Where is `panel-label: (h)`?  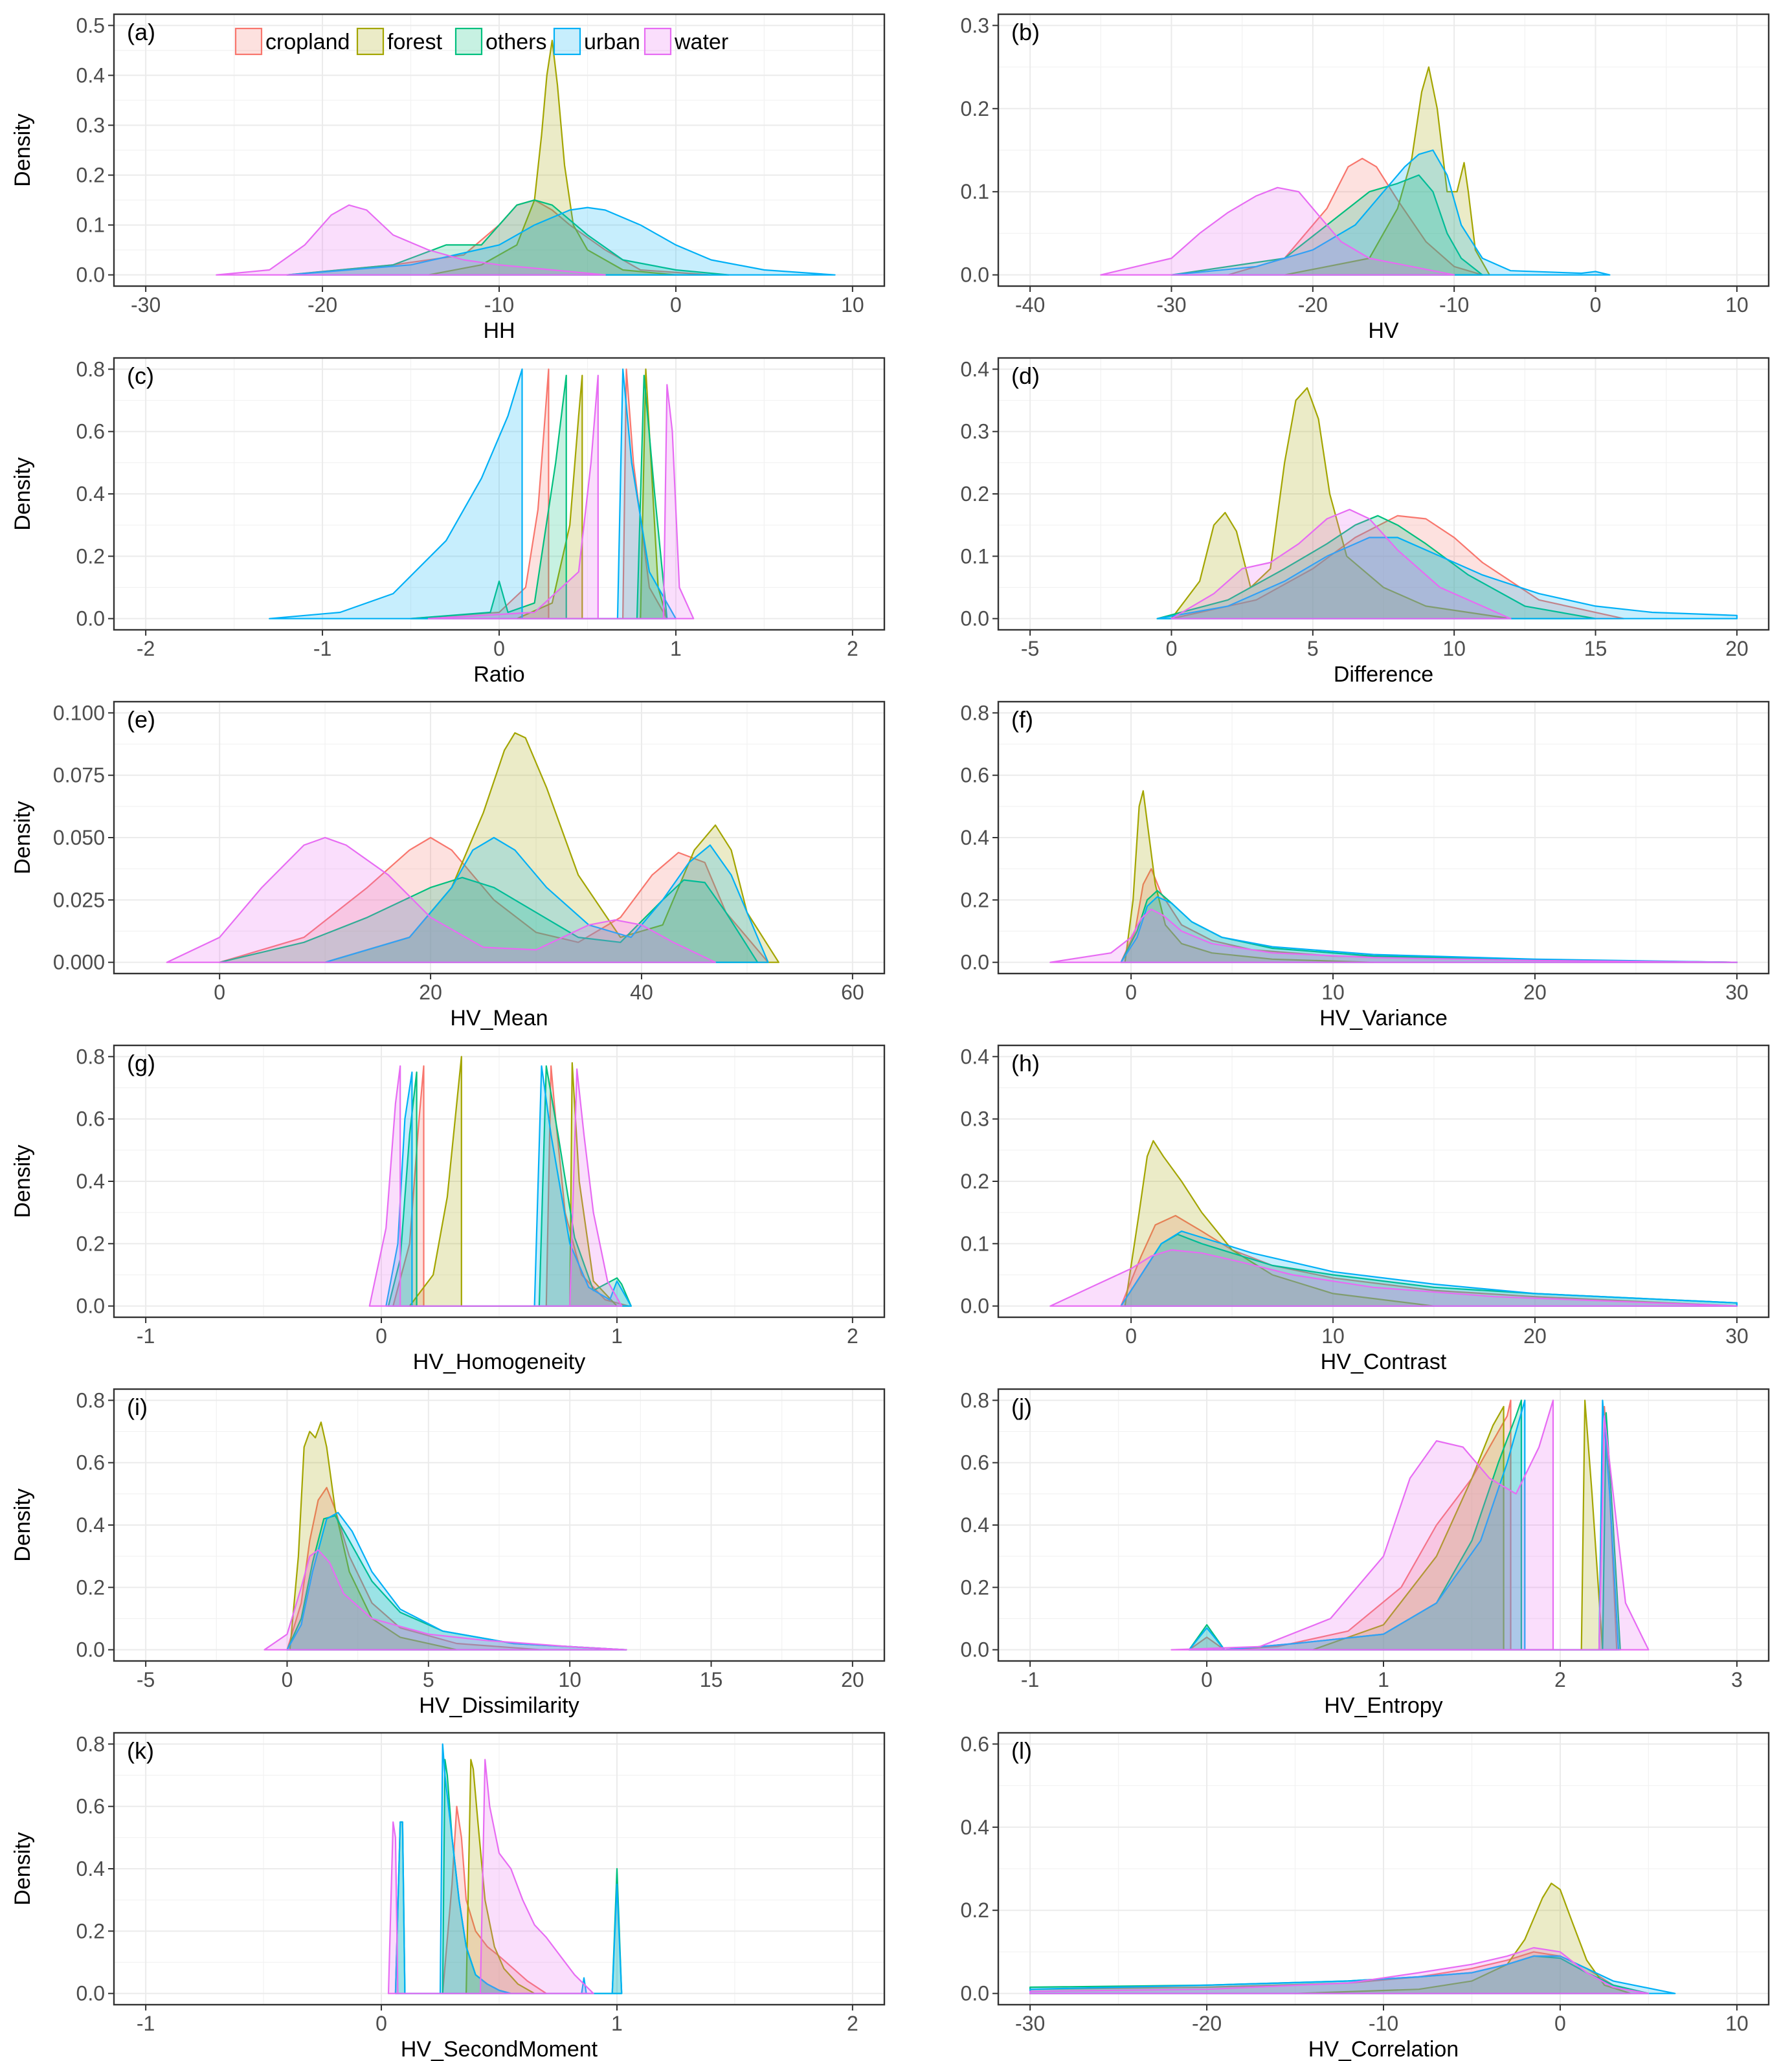
panel-label: (h) is located at coordinates (1025, 1063).